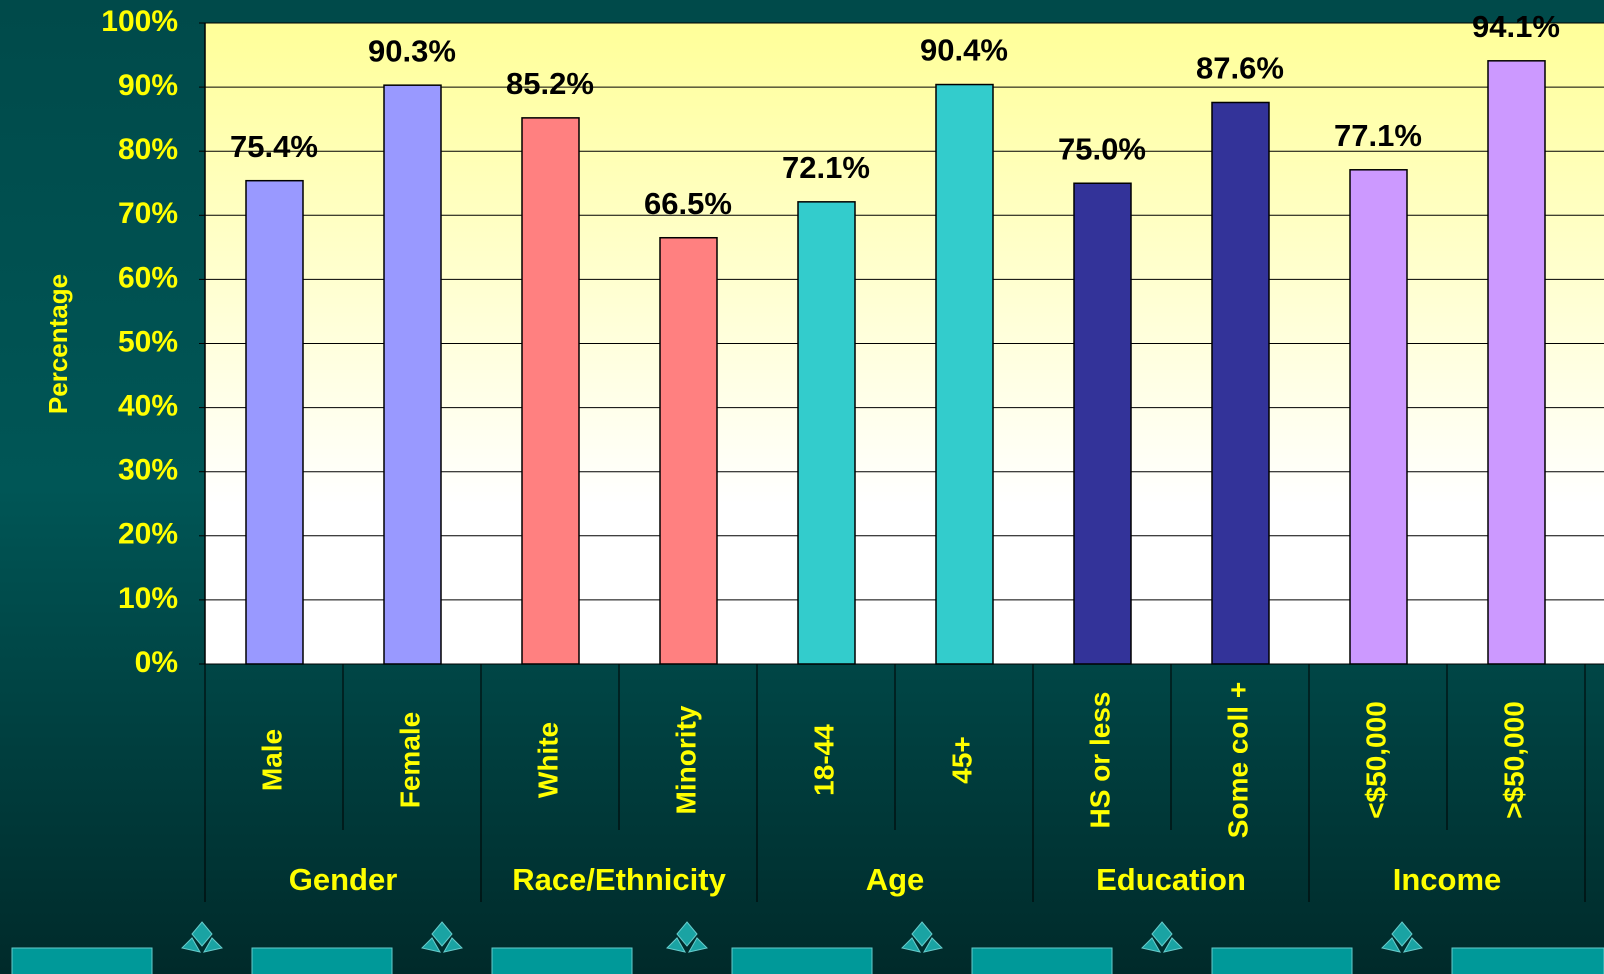  Describe the element at coordinates (1513, 760) in the screenshot. I see `x-tick-label: >$50,000` at that location.